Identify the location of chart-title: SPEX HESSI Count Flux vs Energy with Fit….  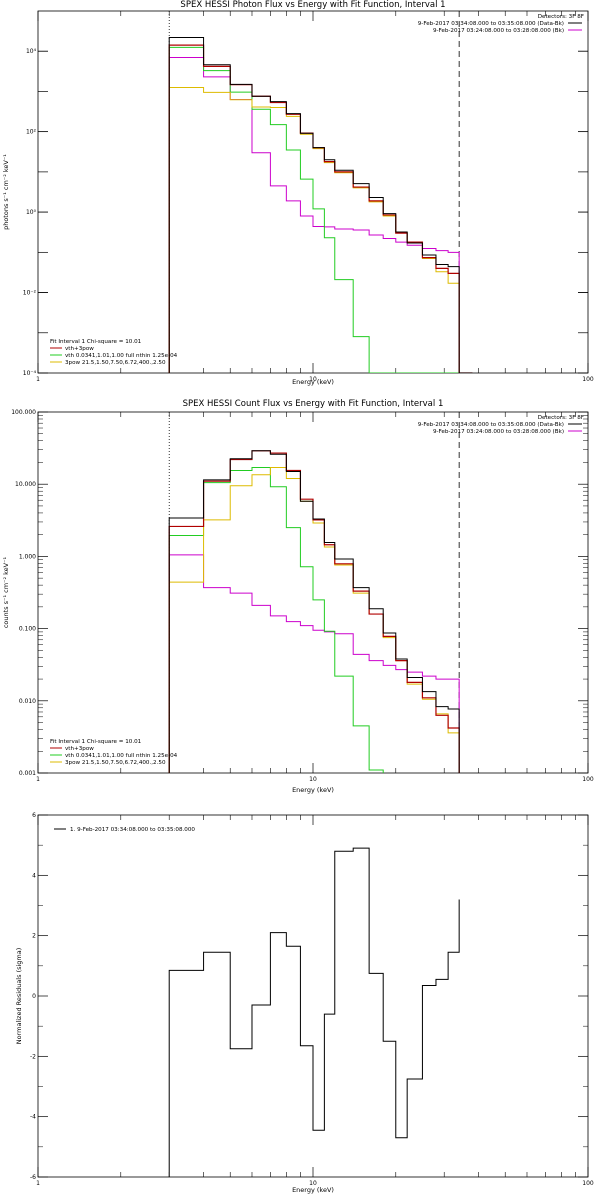
(313, 404).